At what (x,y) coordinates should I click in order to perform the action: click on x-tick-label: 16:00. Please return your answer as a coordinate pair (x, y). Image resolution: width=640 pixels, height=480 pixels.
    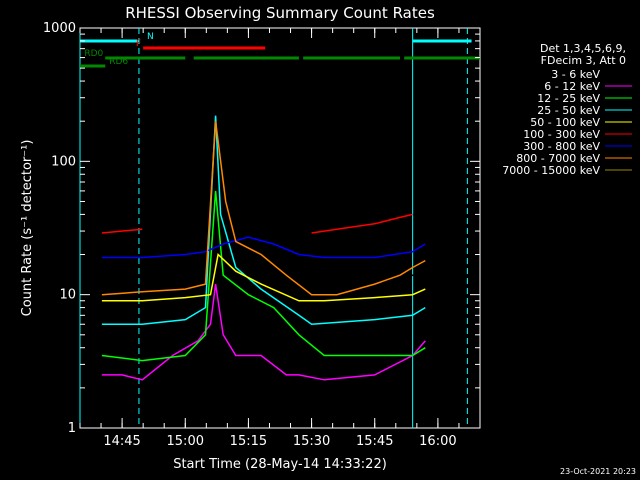
    Looking at the image, I should click on (437, 441).